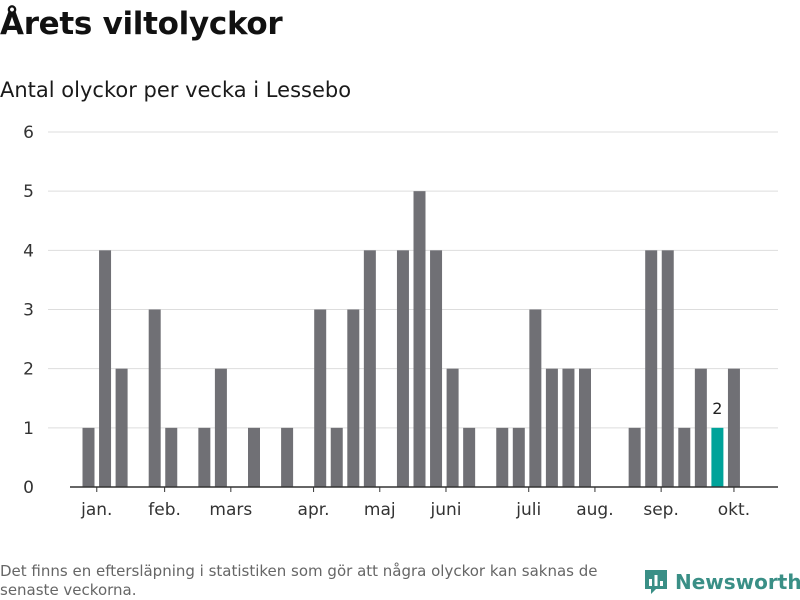 The image size is (800, 600). Describe the element at coordinates (96, 510) in the screenshot. I see `month-label: jan.` at that location.